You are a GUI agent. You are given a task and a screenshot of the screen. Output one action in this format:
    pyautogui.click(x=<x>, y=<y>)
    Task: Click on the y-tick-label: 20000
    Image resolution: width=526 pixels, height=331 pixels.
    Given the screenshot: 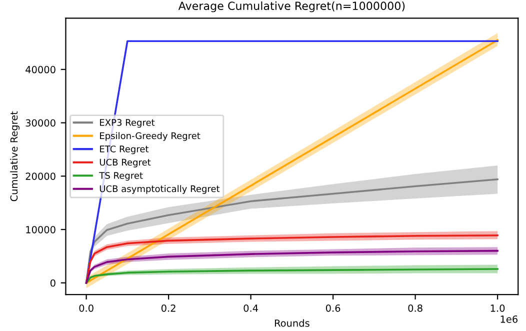 What is the action you would take?
    pyautogui.click(x=41, y=176)
    